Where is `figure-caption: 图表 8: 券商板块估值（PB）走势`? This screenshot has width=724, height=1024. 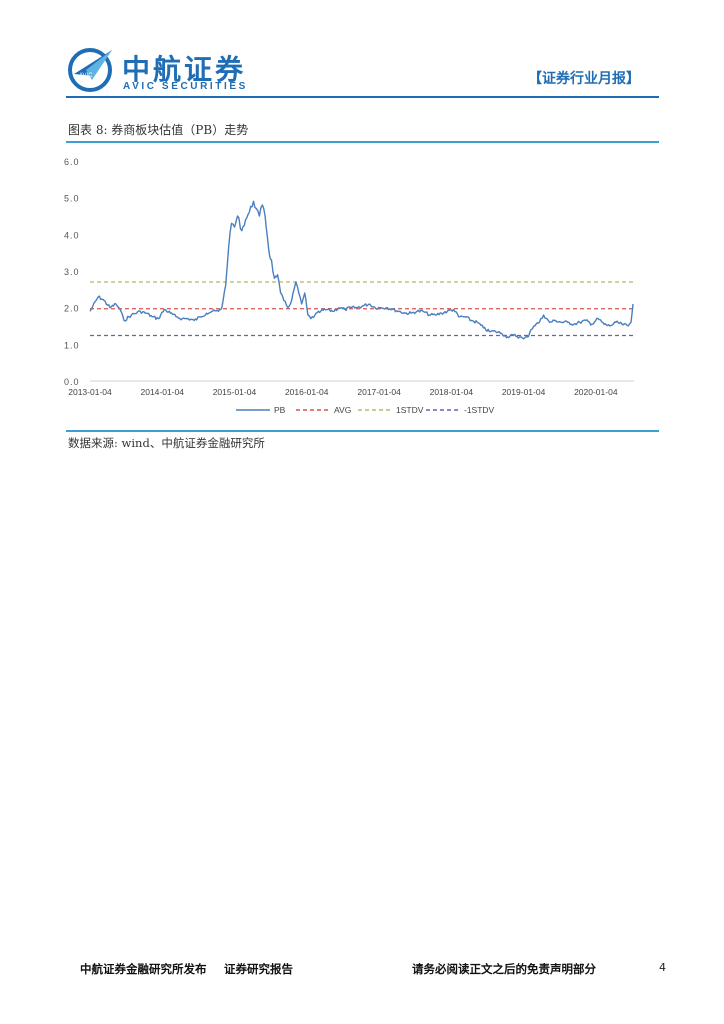
figure-caption: 图表 8: 券商板块估值（PB）走势 is located at coordinates (158, 130).